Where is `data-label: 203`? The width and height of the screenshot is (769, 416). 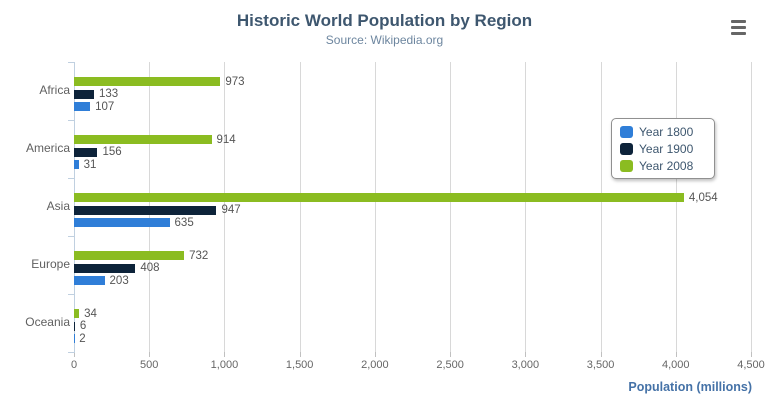
data-label: 203 is located at coordinates (119, 280).